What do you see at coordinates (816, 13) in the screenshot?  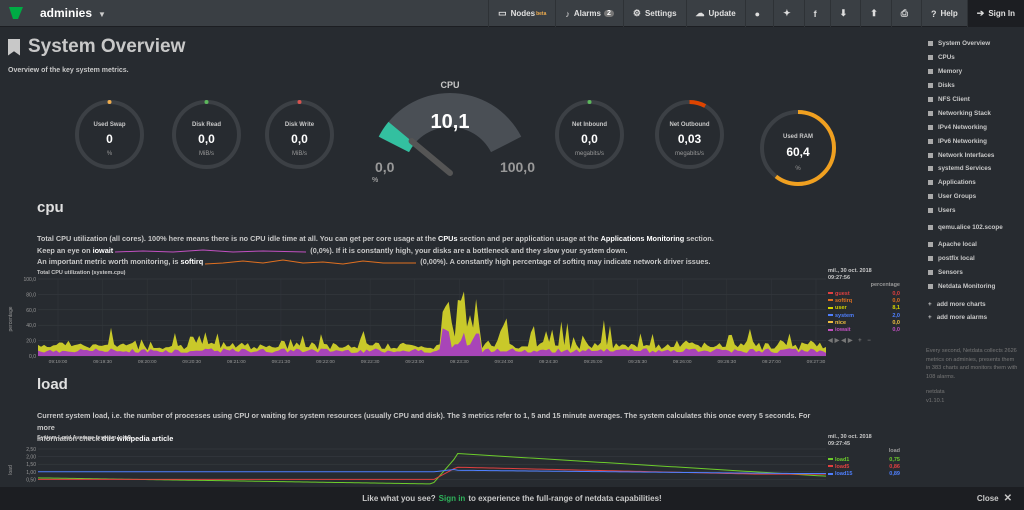 I see `nav-facebook-button: f` at bounding box center [816, 13].